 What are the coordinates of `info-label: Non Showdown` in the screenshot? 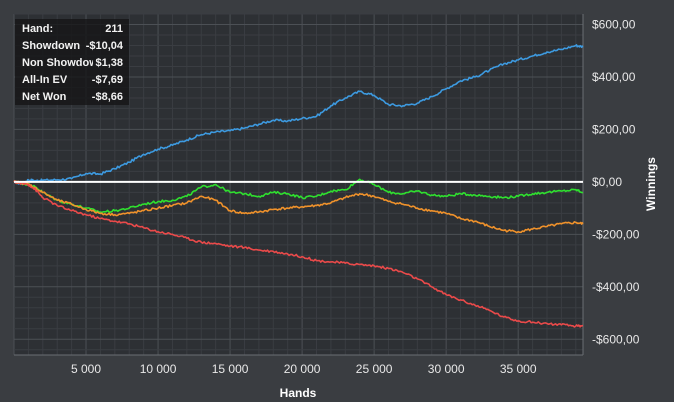 It's located at (57, 63).